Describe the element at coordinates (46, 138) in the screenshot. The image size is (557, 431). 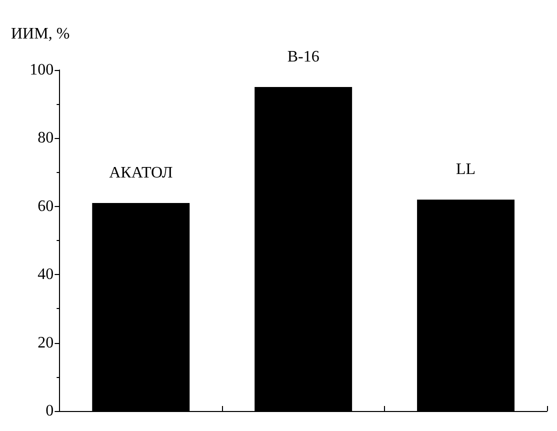
I see `y-tick-label: 80` at that location.